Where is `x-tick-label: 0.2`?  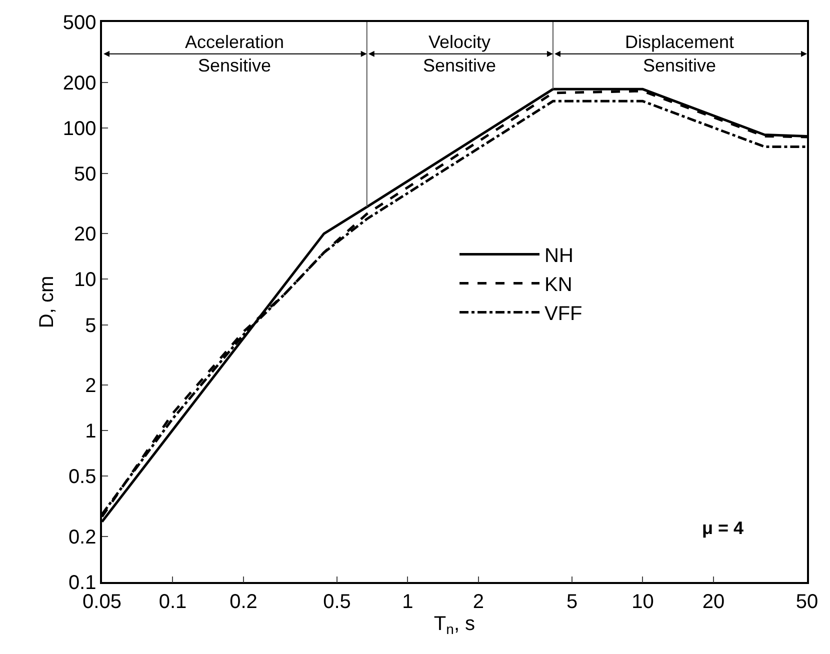 x-tick-label: 0.2 is located at coordinates (244, 601).